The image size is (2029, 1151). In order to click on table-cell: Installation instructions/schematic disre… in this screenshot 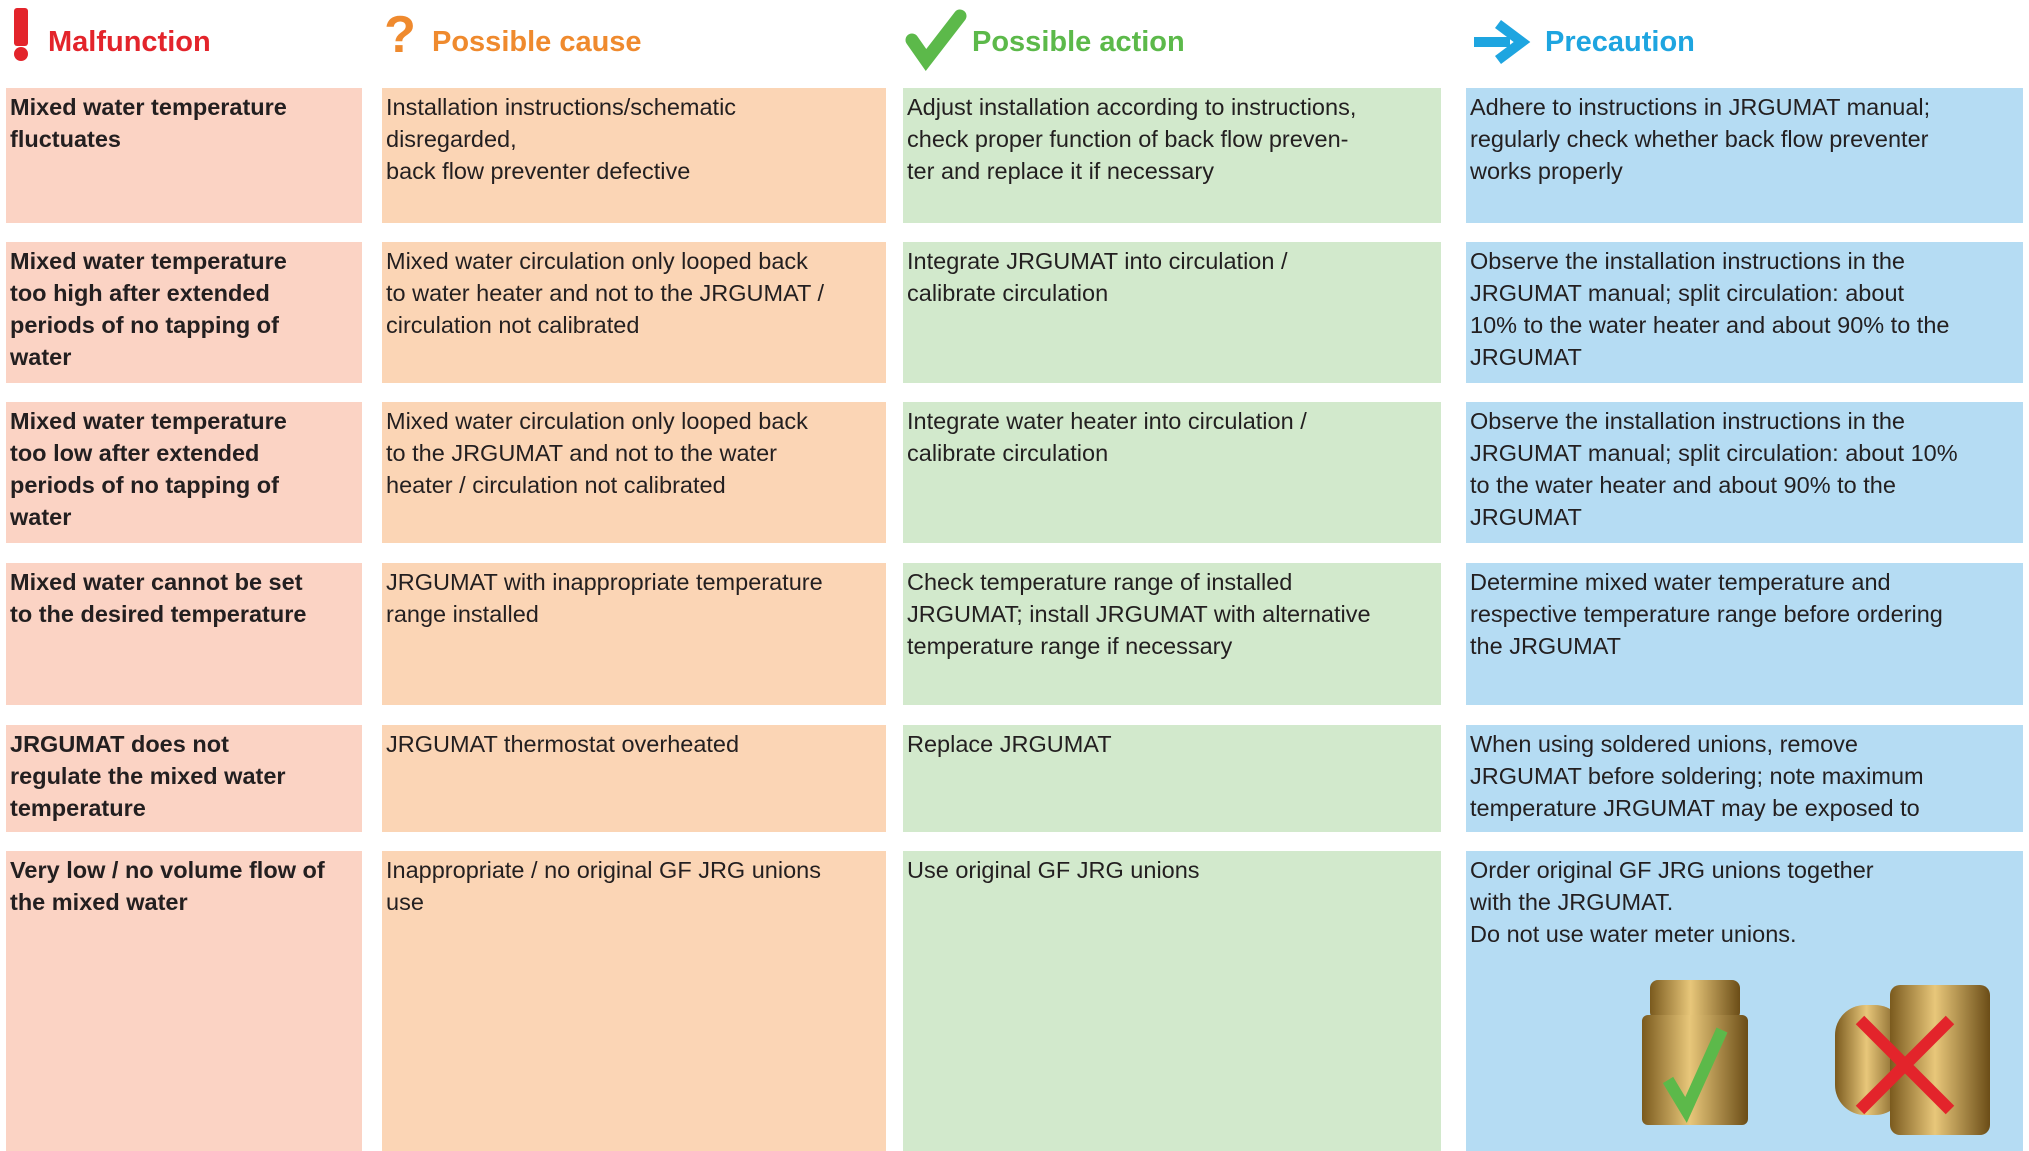, I will do `click(634, 155)`.